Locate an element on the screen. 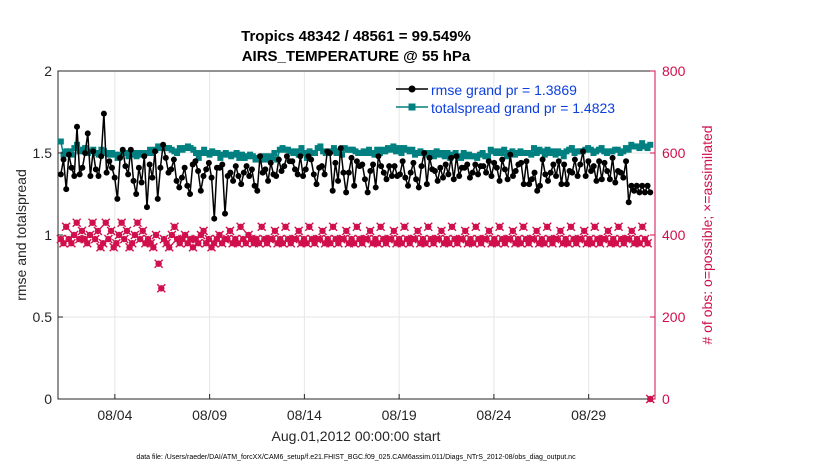  x-tick-label: 08/04 is located at coordinates (114, 415).